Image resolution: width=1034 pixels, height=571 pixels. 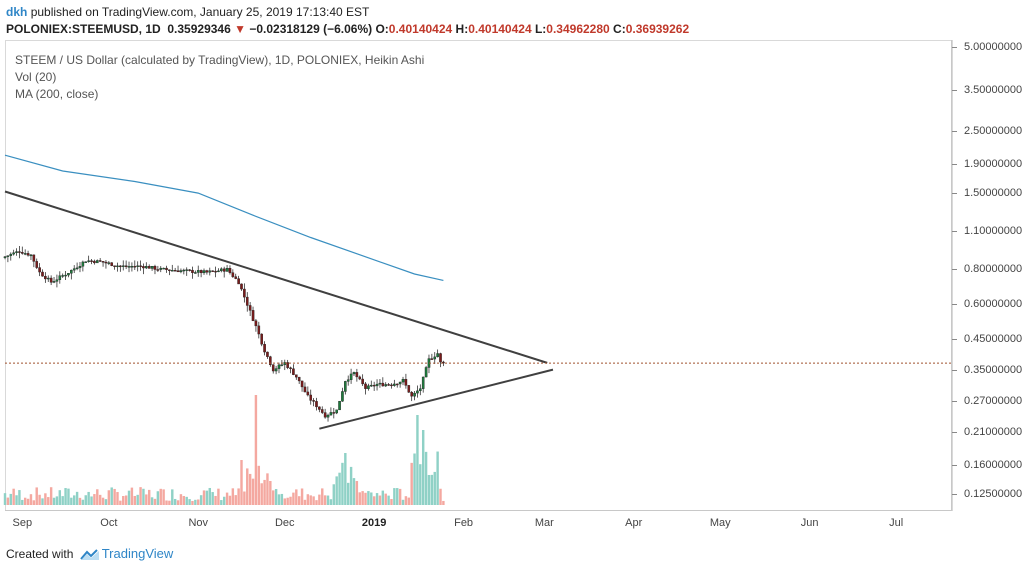 I want to click on time-tick-label: Jun, so click(x=809, y=523).